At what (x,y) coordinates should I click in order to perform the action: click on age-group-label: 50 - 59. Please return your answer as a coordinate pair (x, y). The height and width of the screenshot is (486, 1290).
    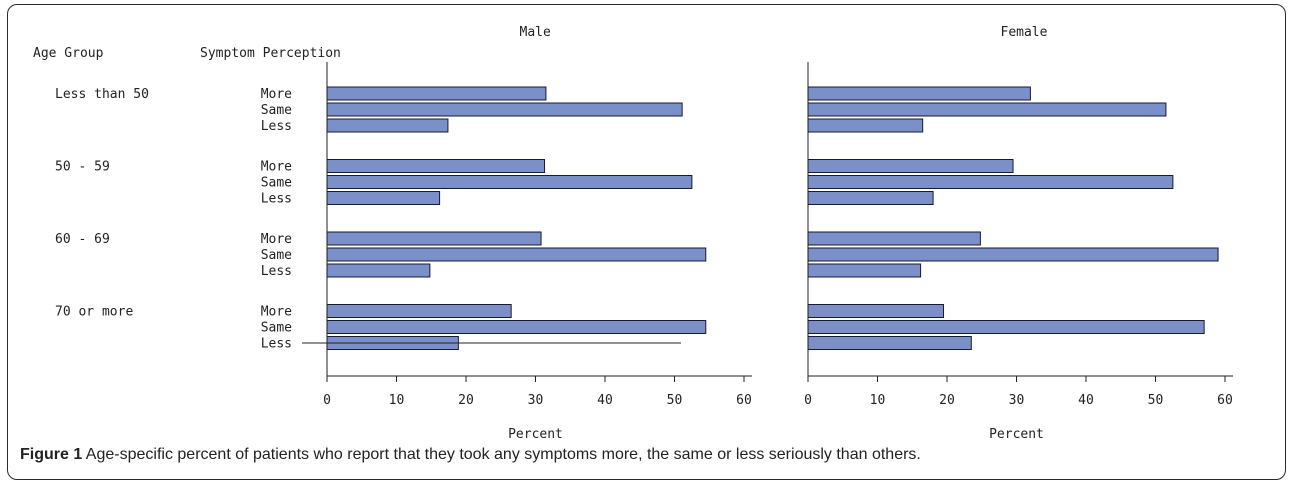
    Looking at the image, I should click on (82, 167).